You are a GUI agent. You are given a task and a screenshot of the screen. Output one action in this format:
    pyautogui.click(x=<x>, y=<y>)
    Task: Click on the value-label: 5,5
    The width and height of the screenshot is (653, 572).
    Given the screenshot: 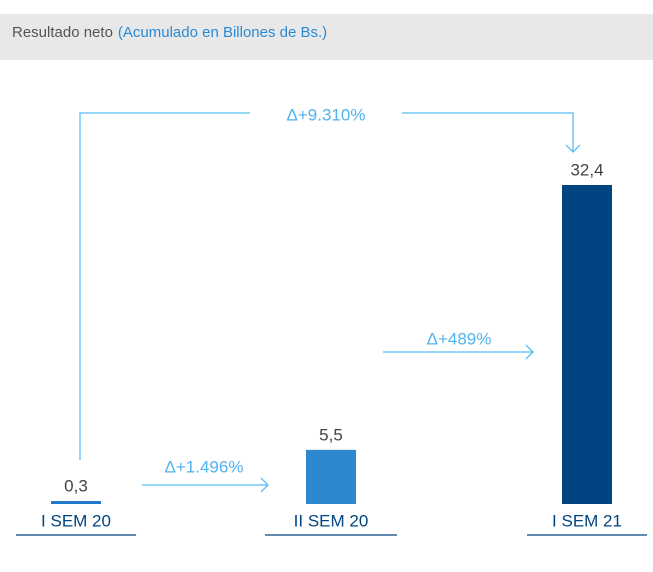 What is the action you would take?
    pyautogui.click(x=331, y=434)
    